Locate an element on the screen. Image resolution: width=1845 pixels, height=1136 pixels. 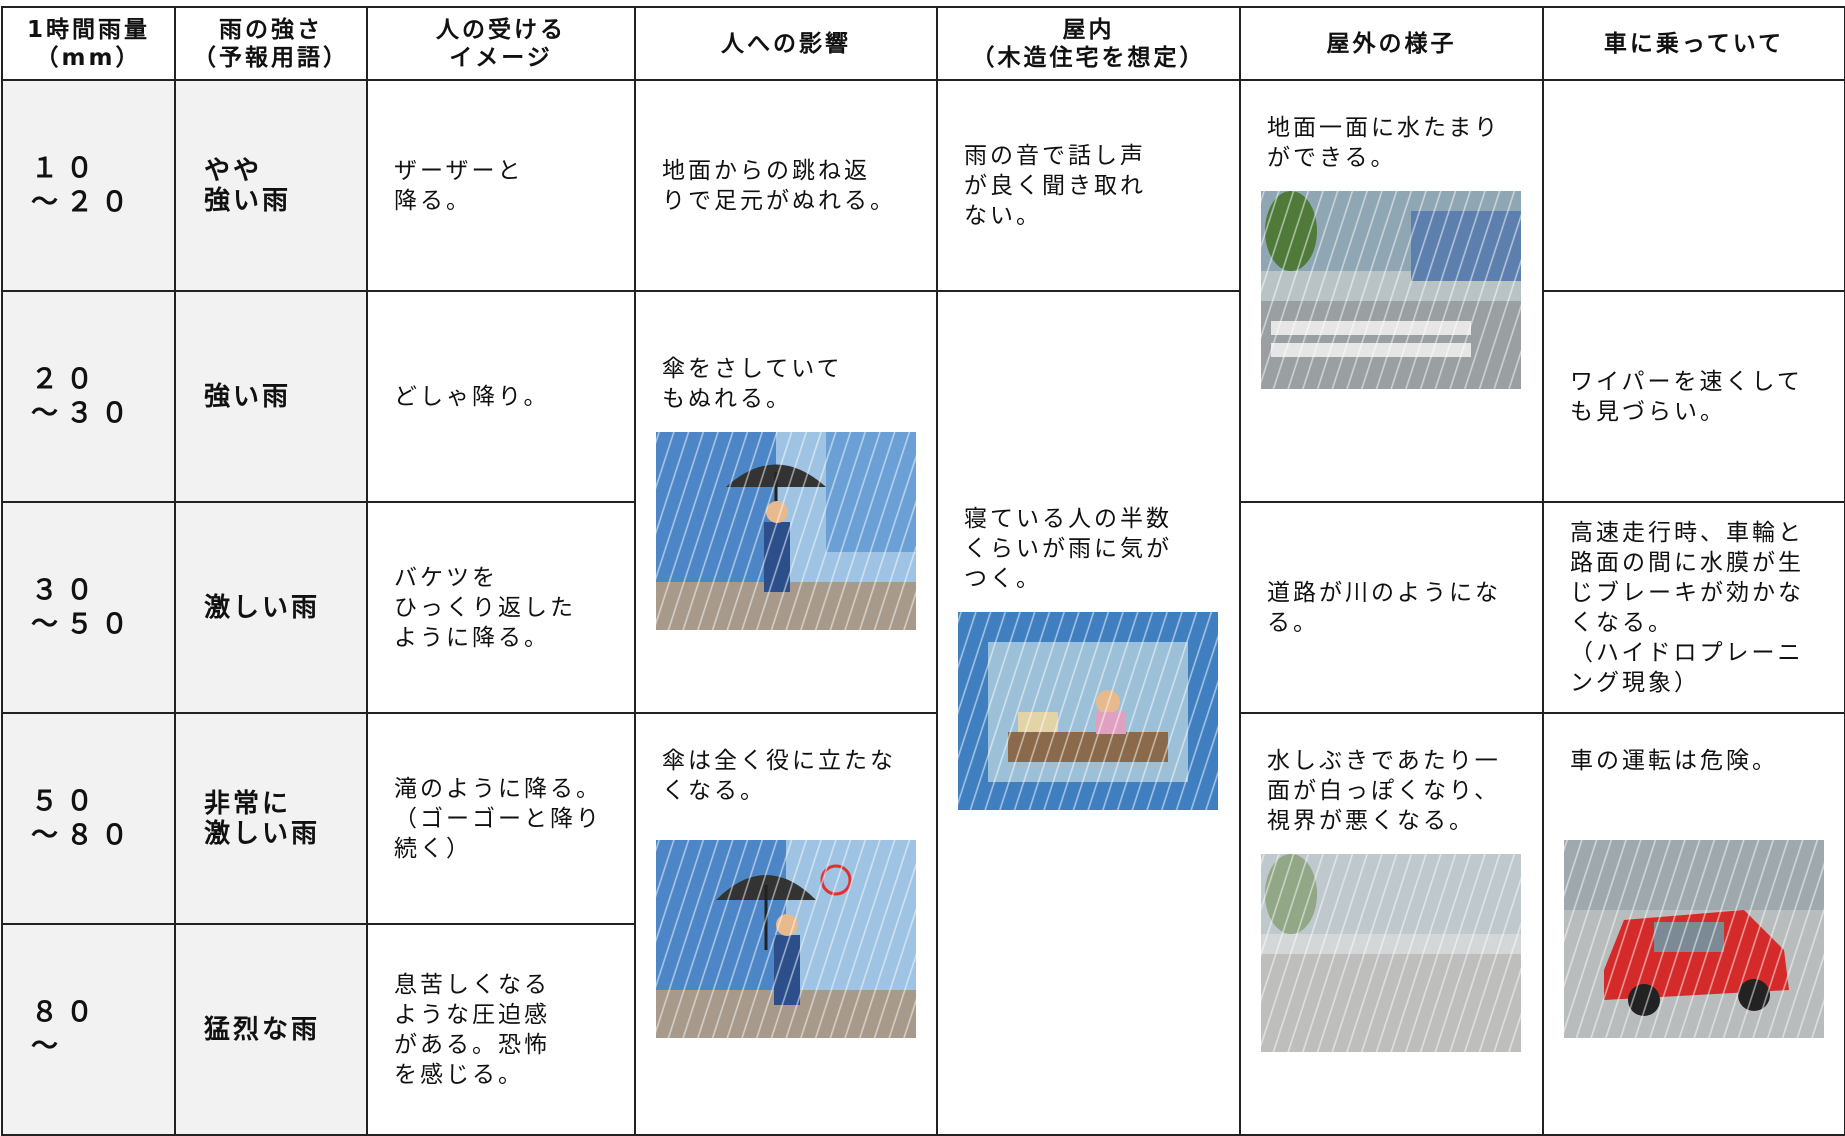
car-text: 車の運転は危険。 is located at coordinates (1674, 761).